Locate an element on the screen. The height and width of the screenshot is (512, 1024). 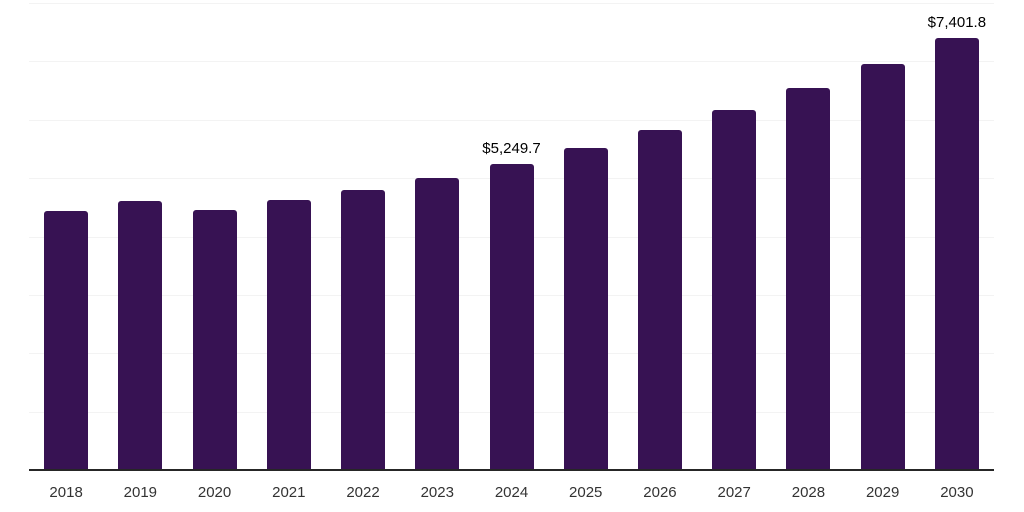
x-tick-label-2029: 2029 is located at coordinates (882, 492).